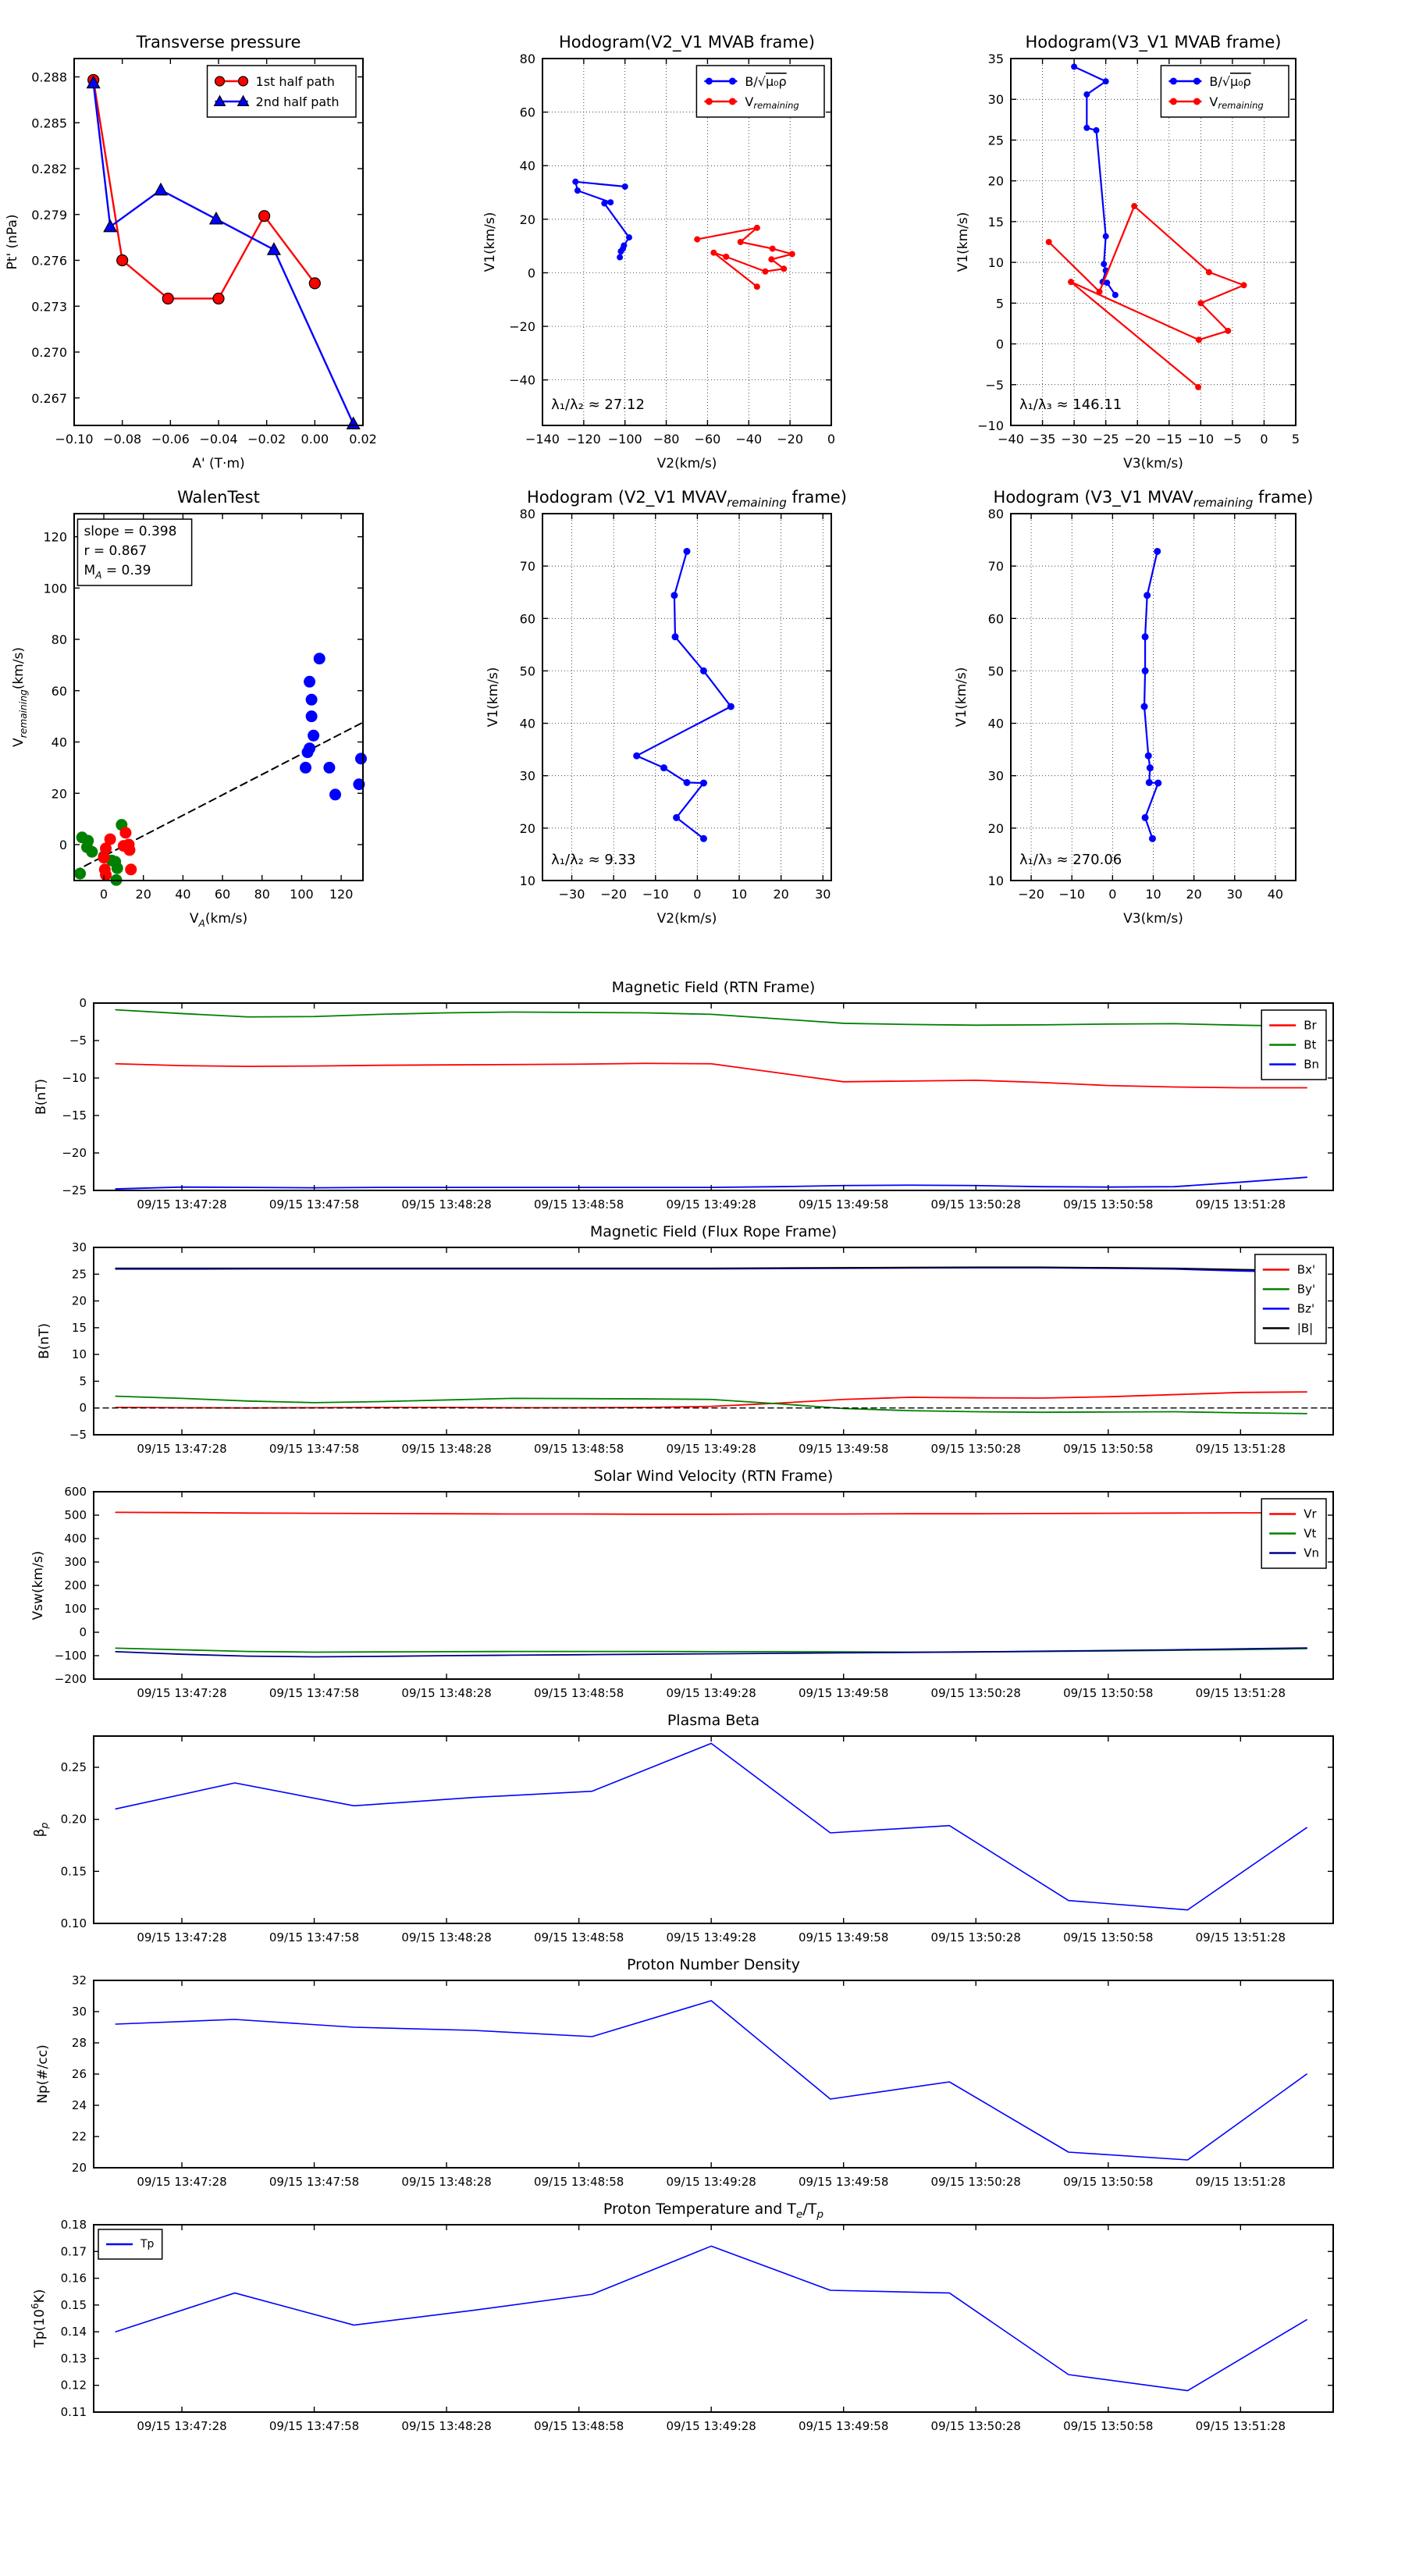 The width and height of the screenshot is (1405, 2576). What do you see at coordinates (223, 252) in the screenshot?
I see `series-2nd half path` at bounding box center [223, 252].